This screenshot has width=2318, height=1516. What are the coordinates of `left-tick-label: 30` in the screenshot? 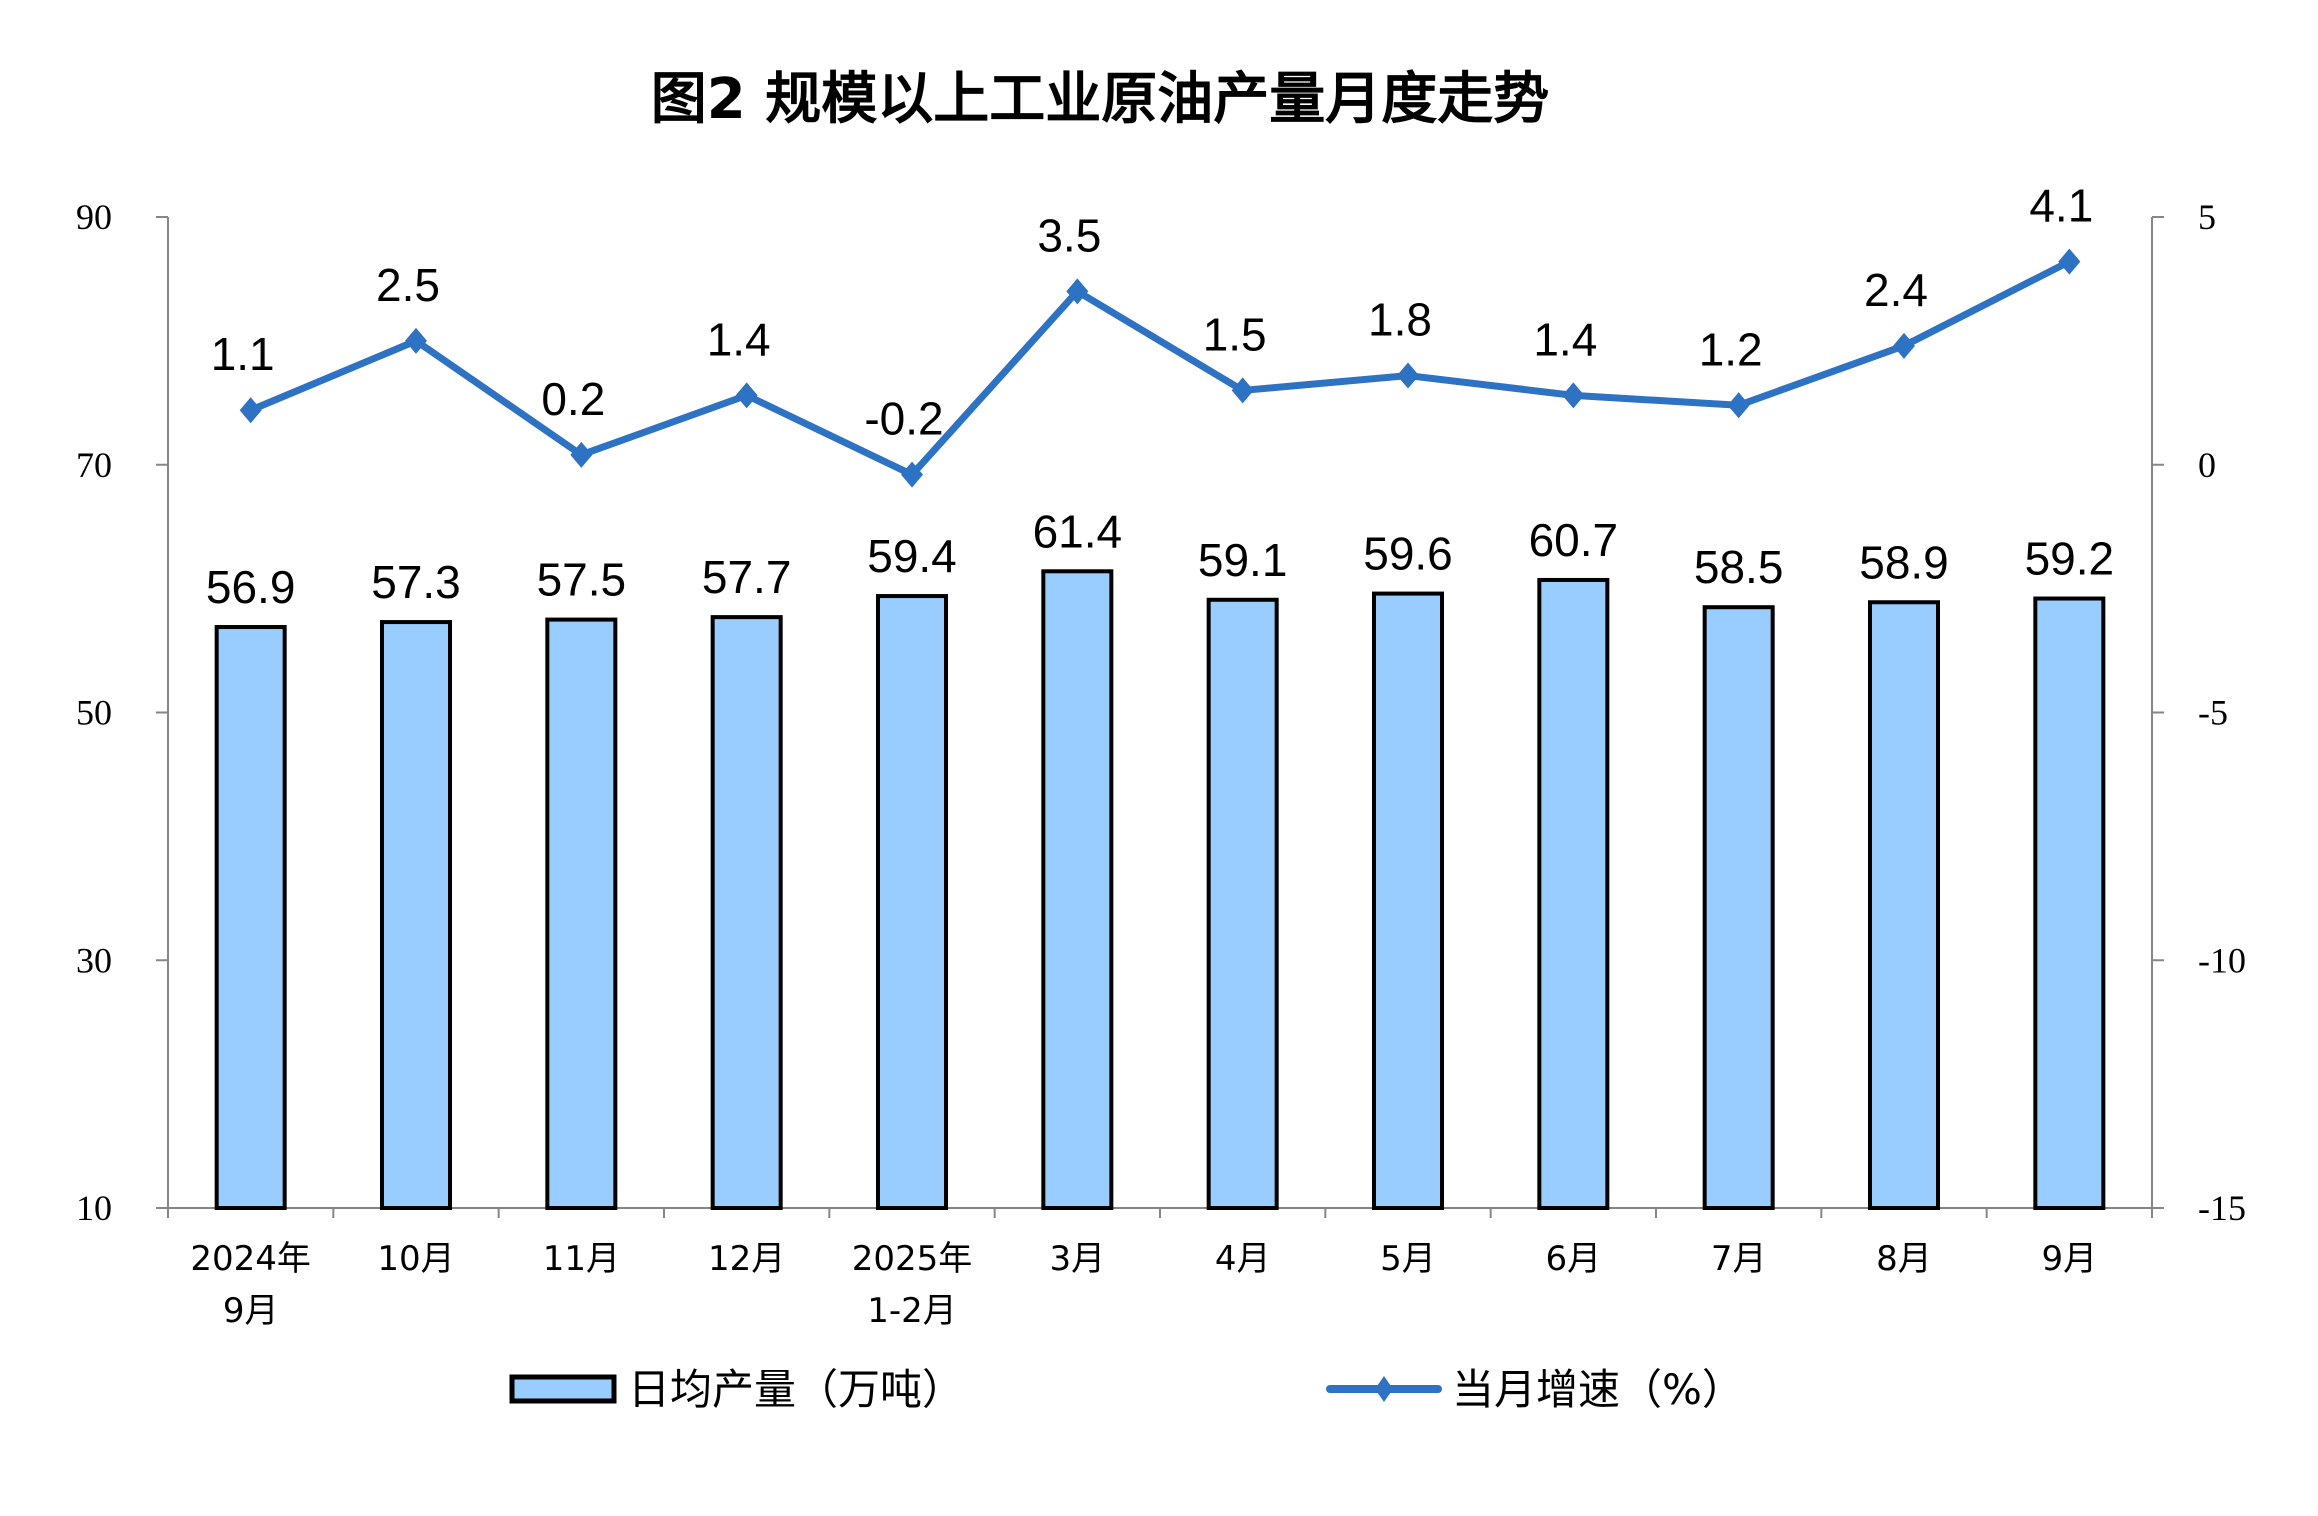 It's located at (94, 960).